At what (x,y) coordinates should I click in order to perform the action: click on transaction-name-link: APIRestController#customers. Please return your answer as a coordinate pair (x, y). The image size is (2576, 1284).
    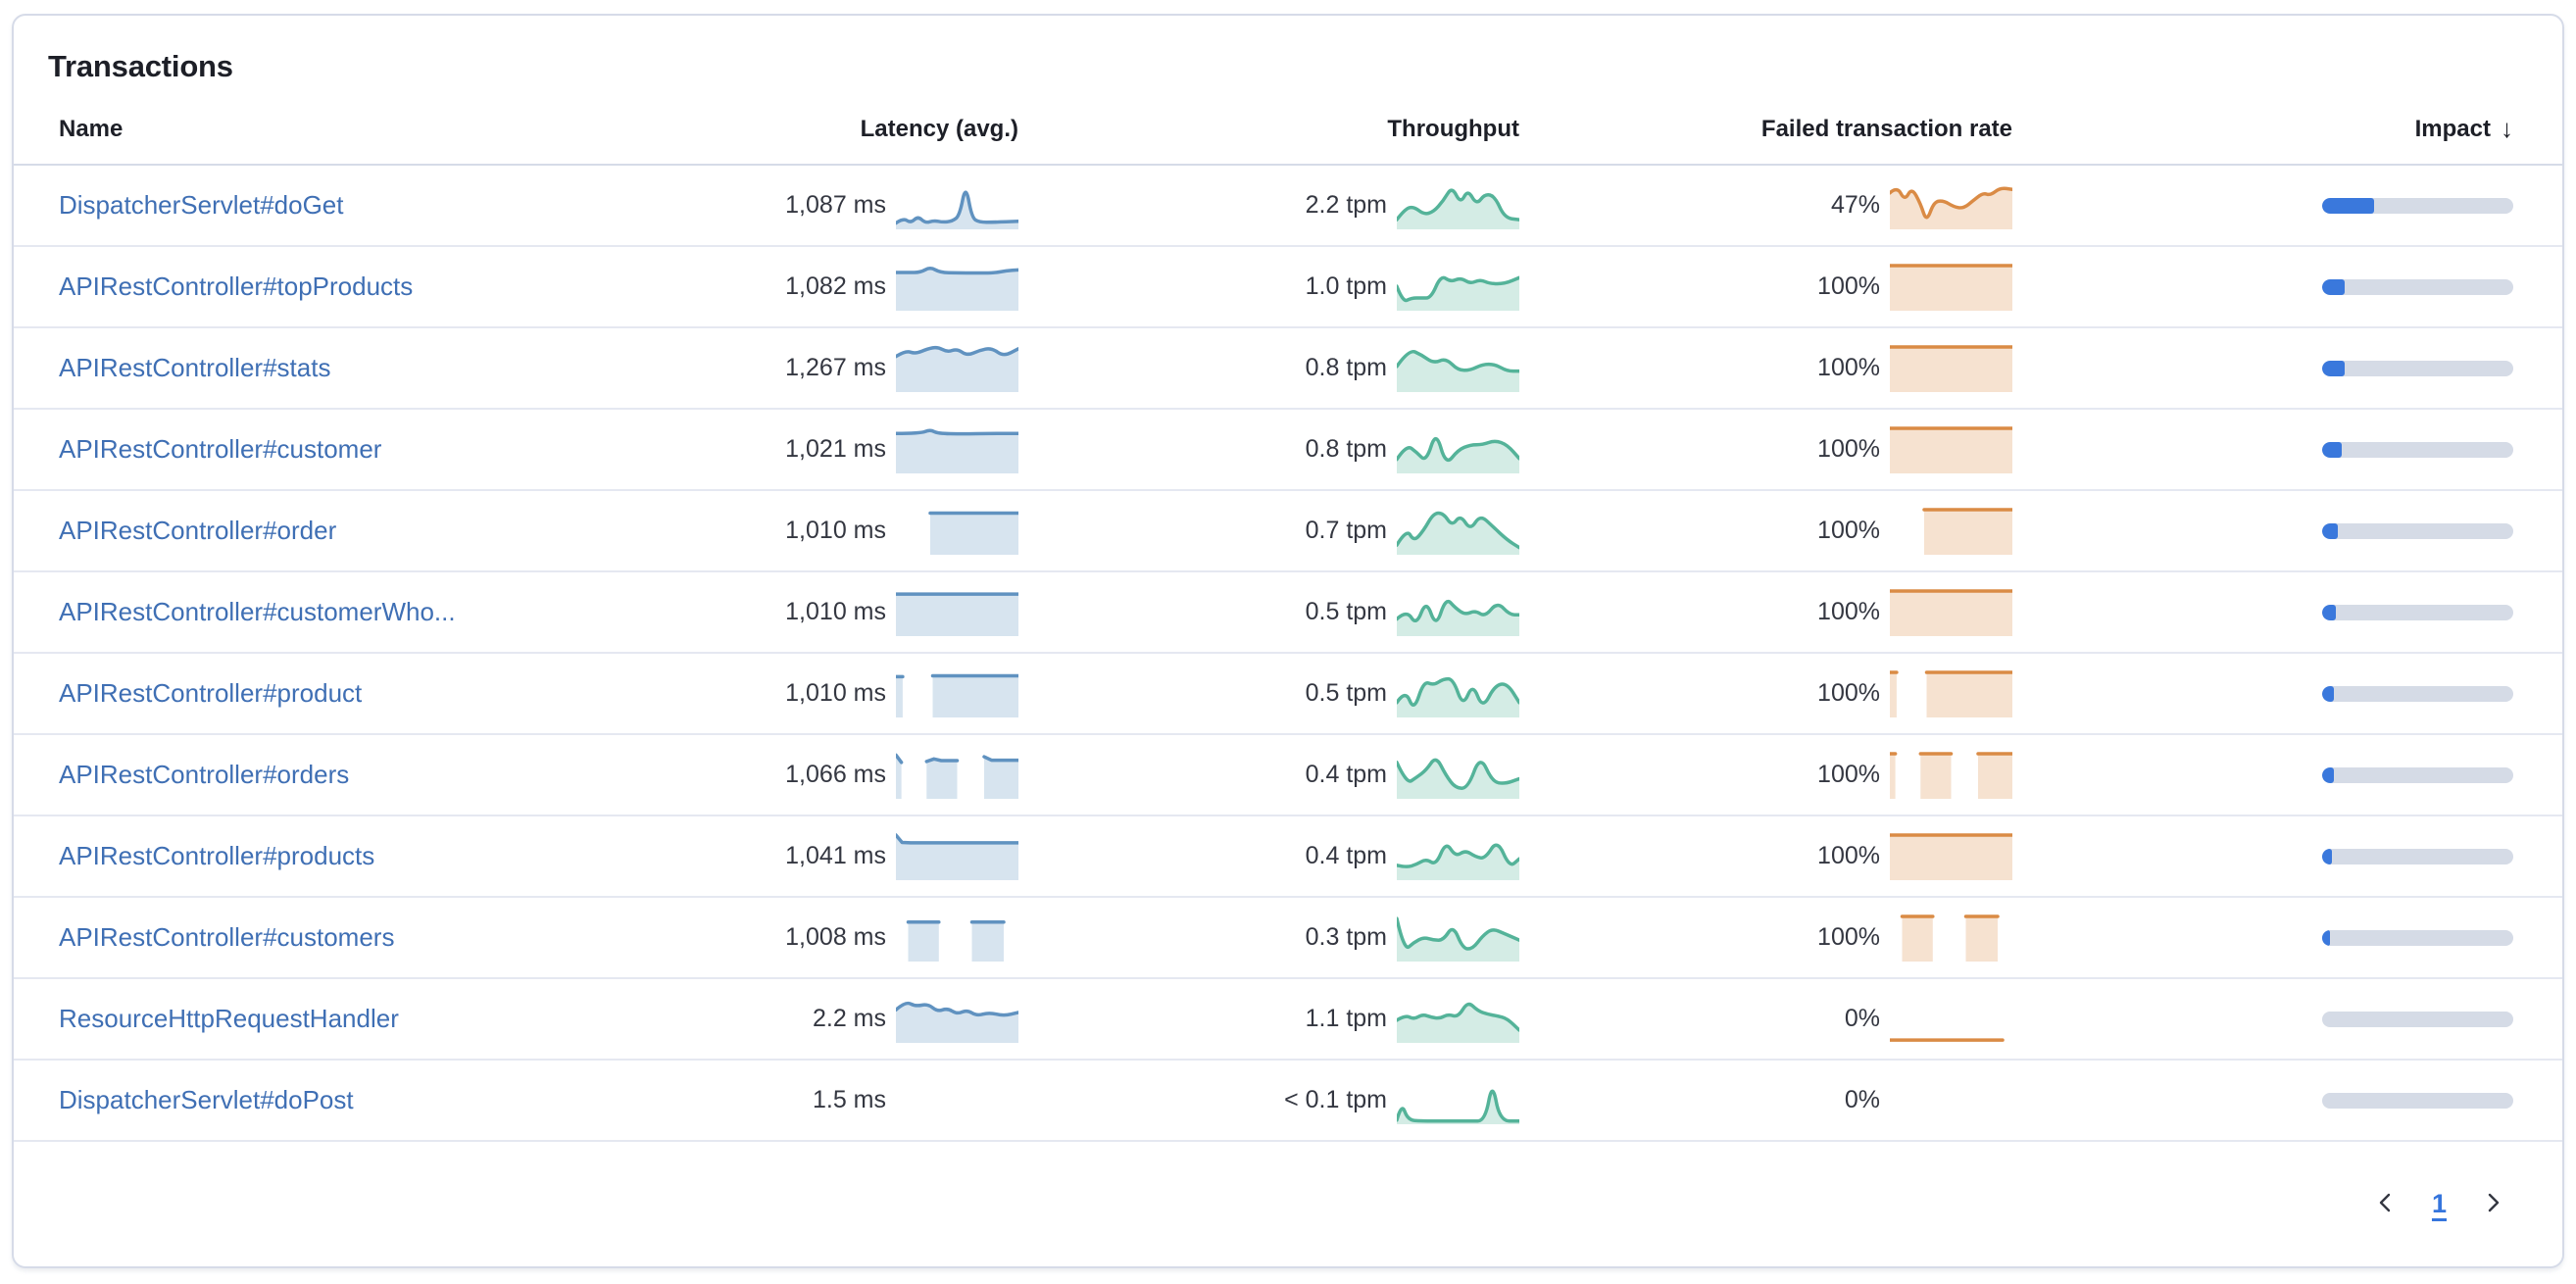
    Looking at the image, I should click on (227, 937).